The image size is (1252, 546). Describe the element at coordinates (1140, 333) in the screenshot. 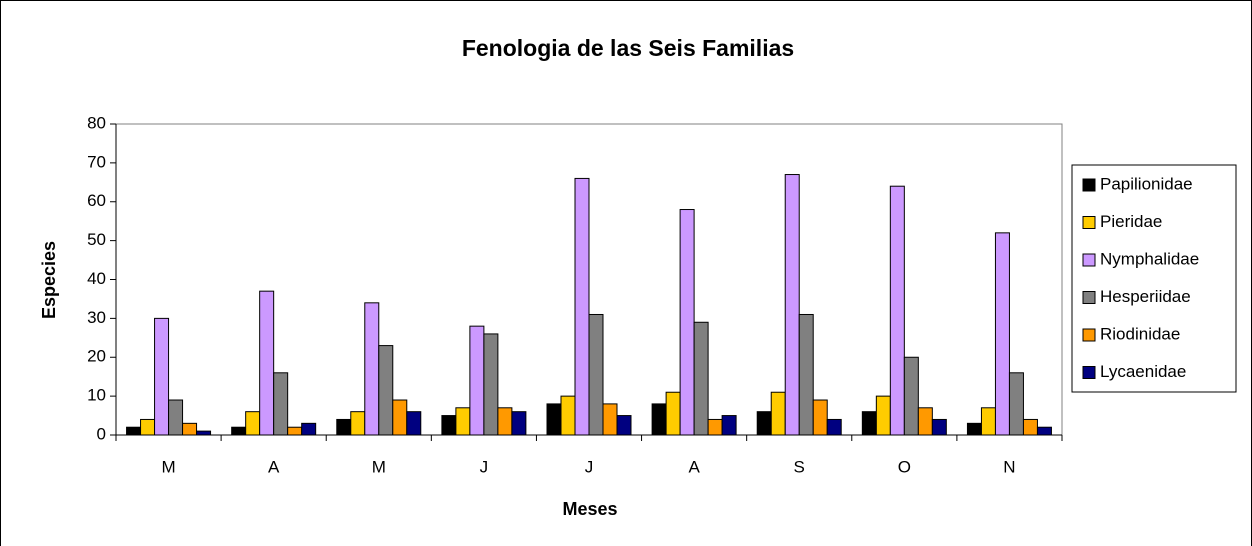

I see `legend-label: Riodinidae` at that location.